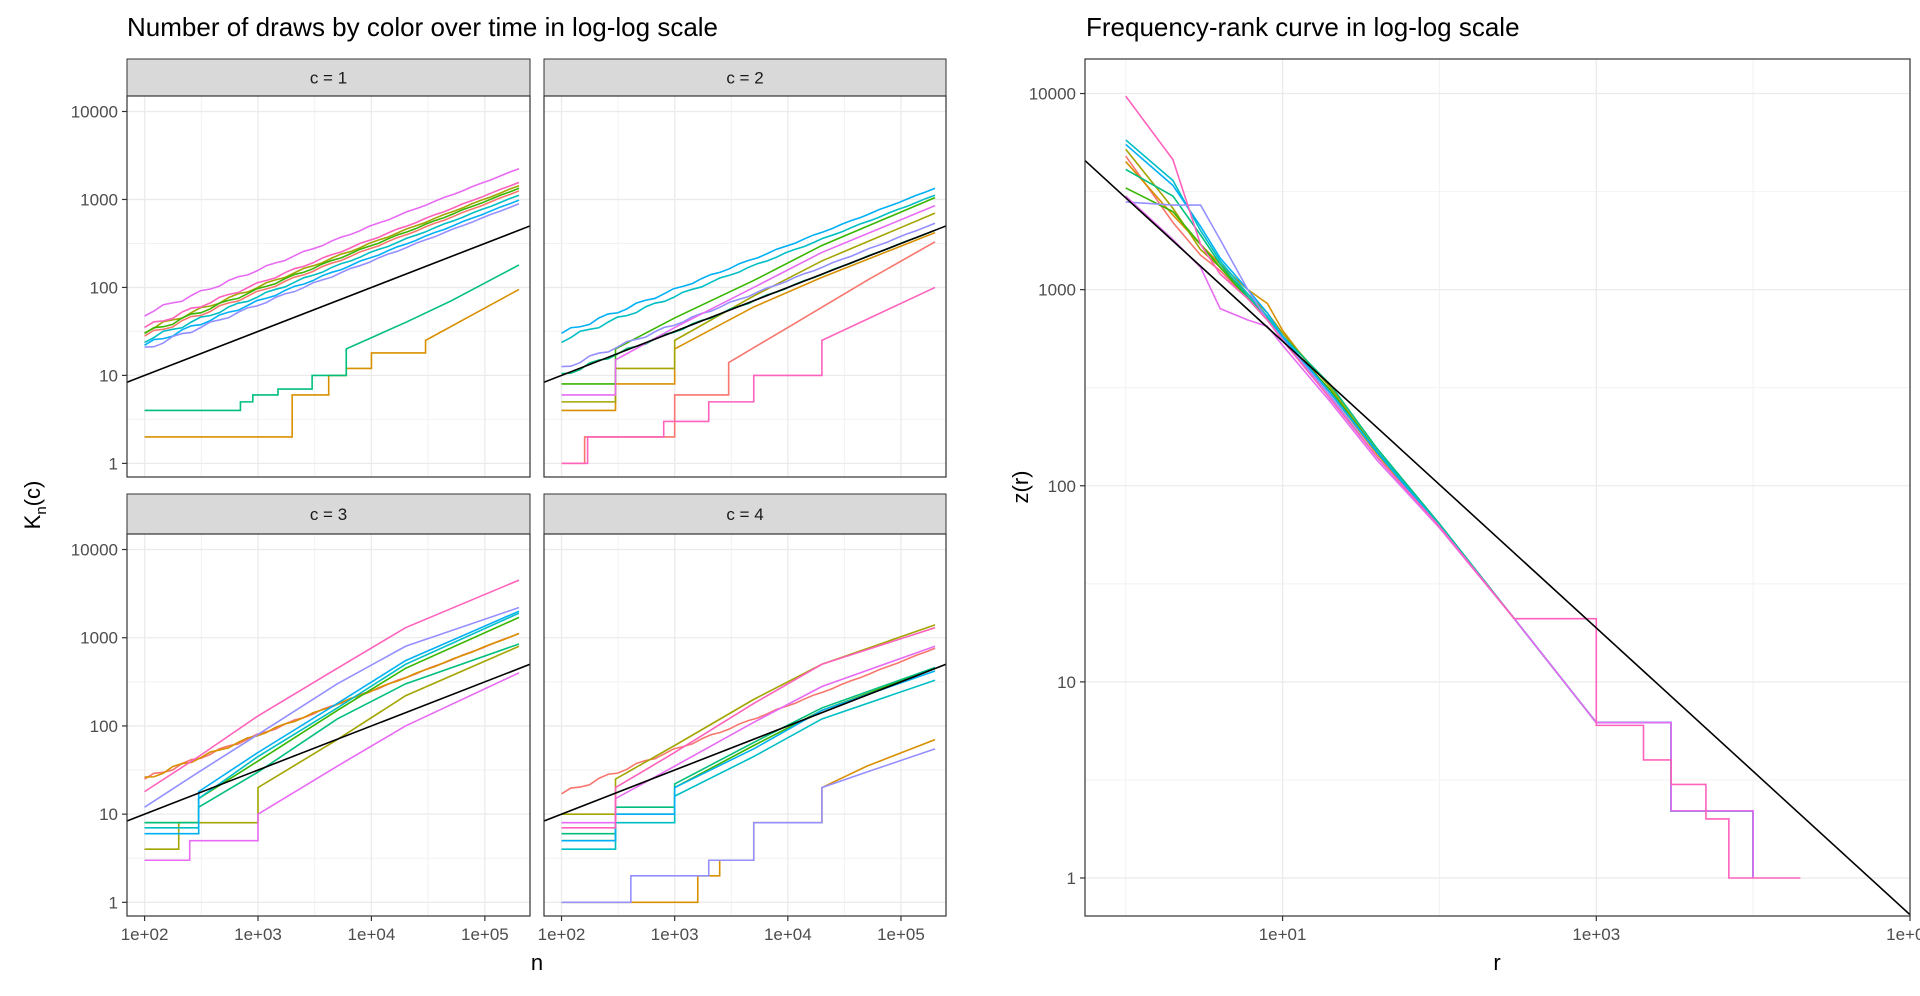 The image size is (1920, 996). I want to click on facet-panel-4: c = 4 1e+02 1e+03 1e+04 1e+05, so click(742, 718).